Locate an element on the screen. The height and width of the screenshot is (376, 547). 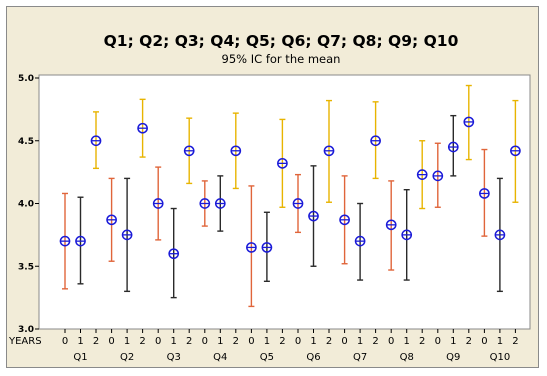
x-group-label: Q6 is located at coordinates (313, 357).